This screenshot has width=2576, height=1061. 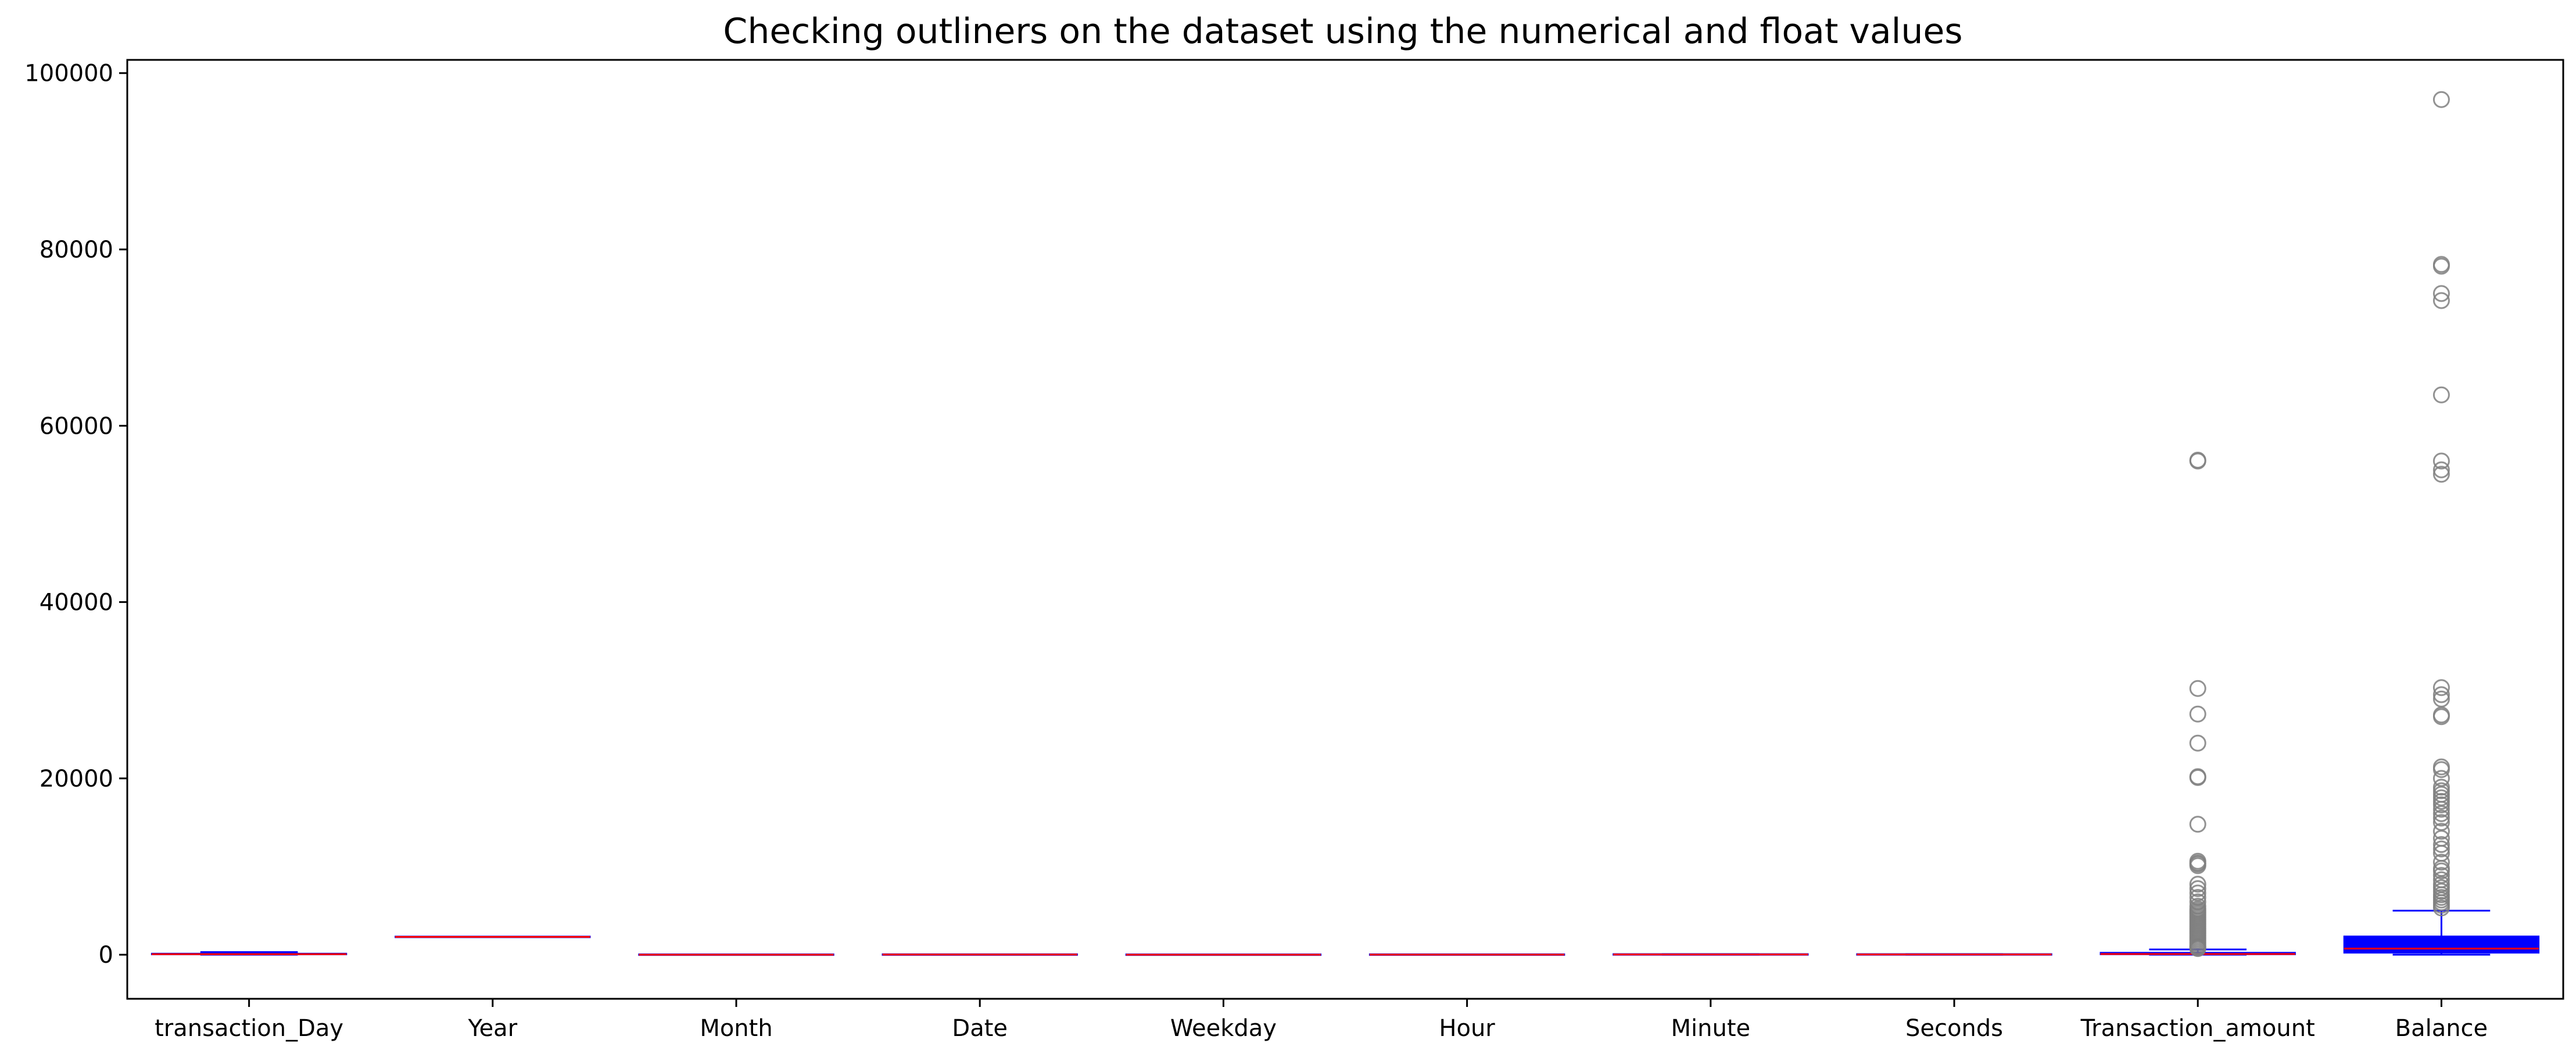 I want to click on x-tick-label: Transaction_amount, so click(x=2197, y=1028).